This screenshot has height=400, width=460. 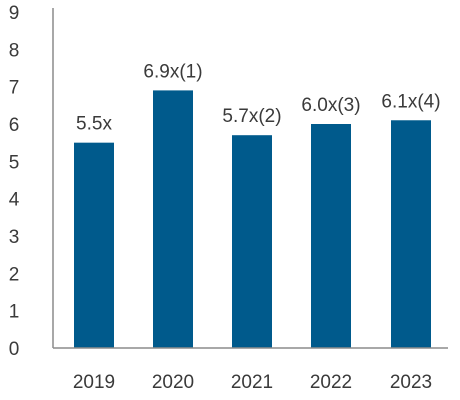 I want to click on bar-2019, so click(x=94, y=245).